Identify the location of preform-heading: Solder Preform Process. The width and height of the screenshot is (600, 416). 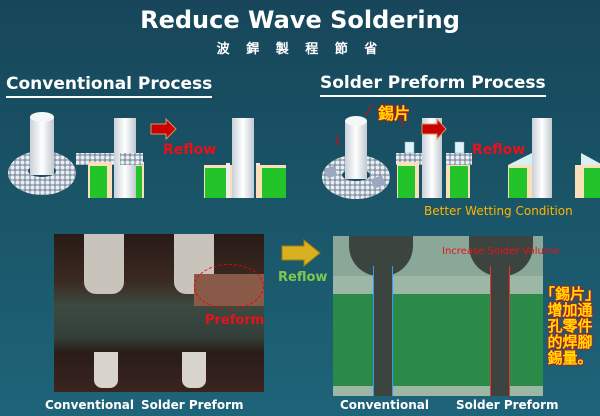
(433, 85).